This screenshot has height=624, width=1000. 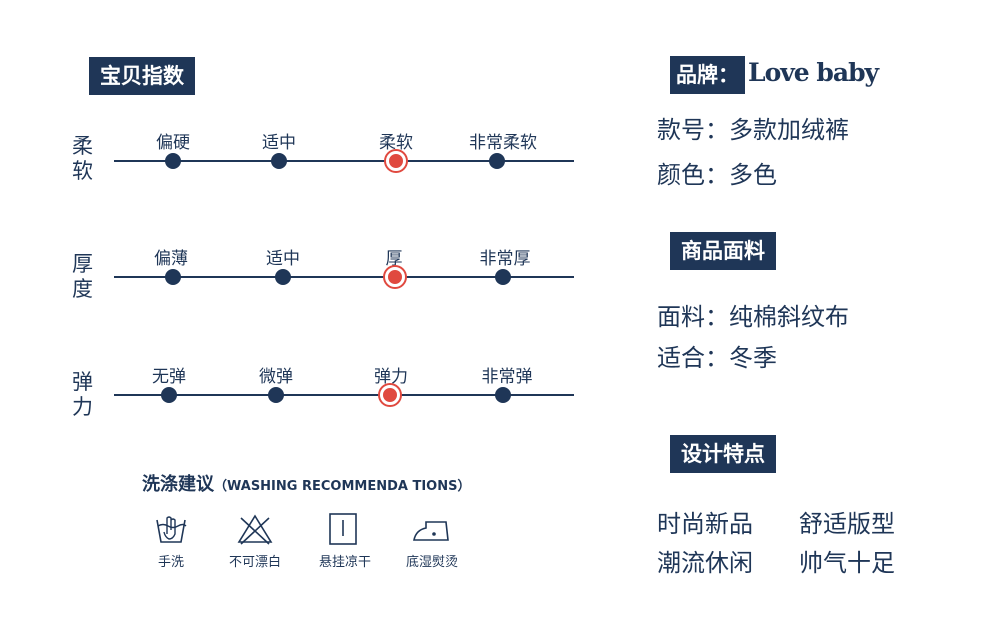 I want to click on row-label-elasticity: 弹力, so click(x=82, y=394).